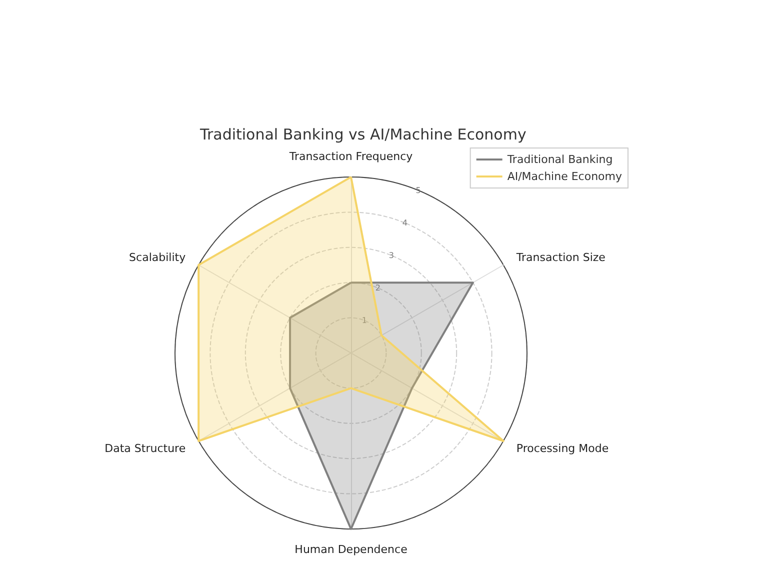 The image size is (768, 576). Describe the element at coordinates (562, 448) in the screenshot. I see `spoke-label: Processing Mode` at that location.